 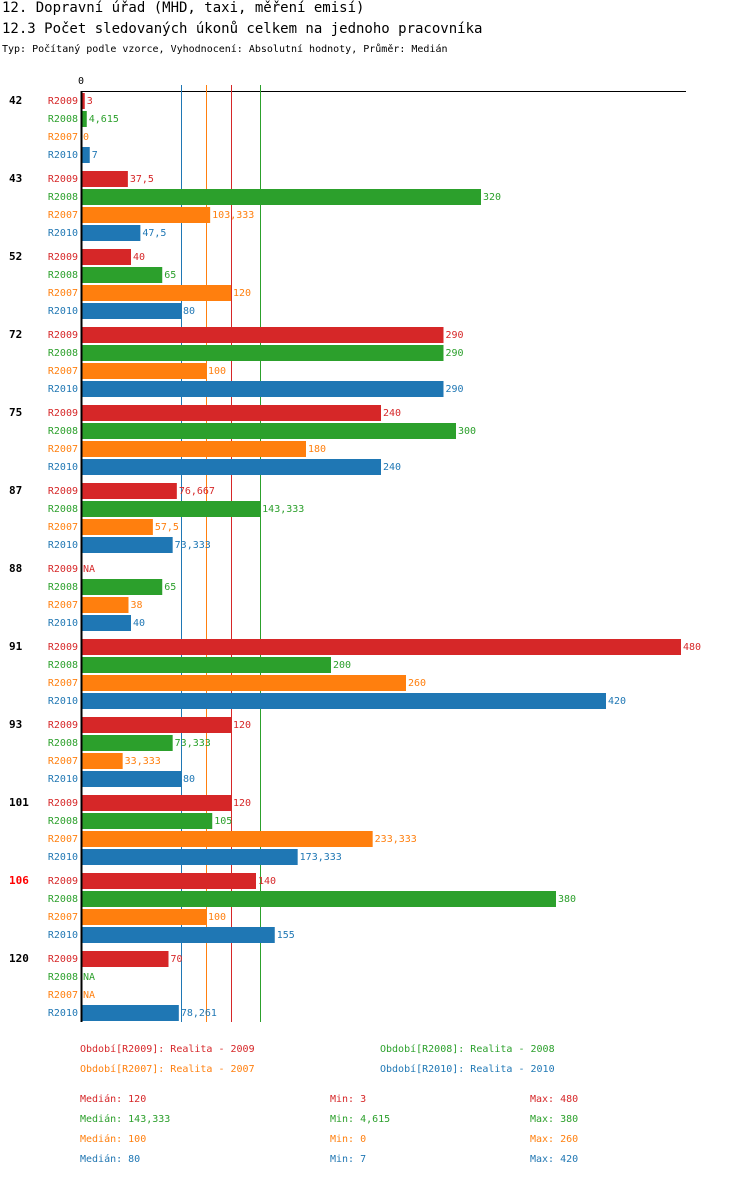 I want to click on data-label: 33,333, so click(x=143, y=761).